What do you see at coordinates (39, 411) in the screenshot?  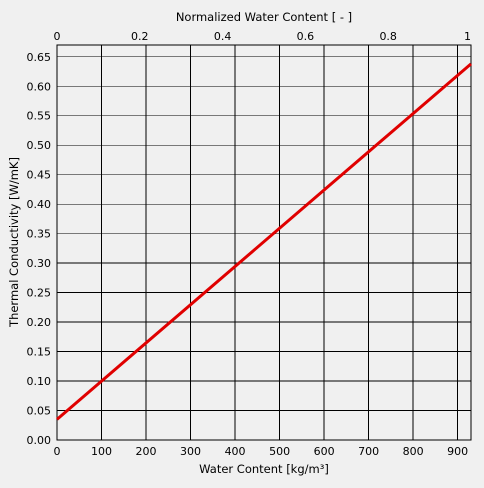 I see `y-tick-label: 0.05` at bounding box center [39, 411].